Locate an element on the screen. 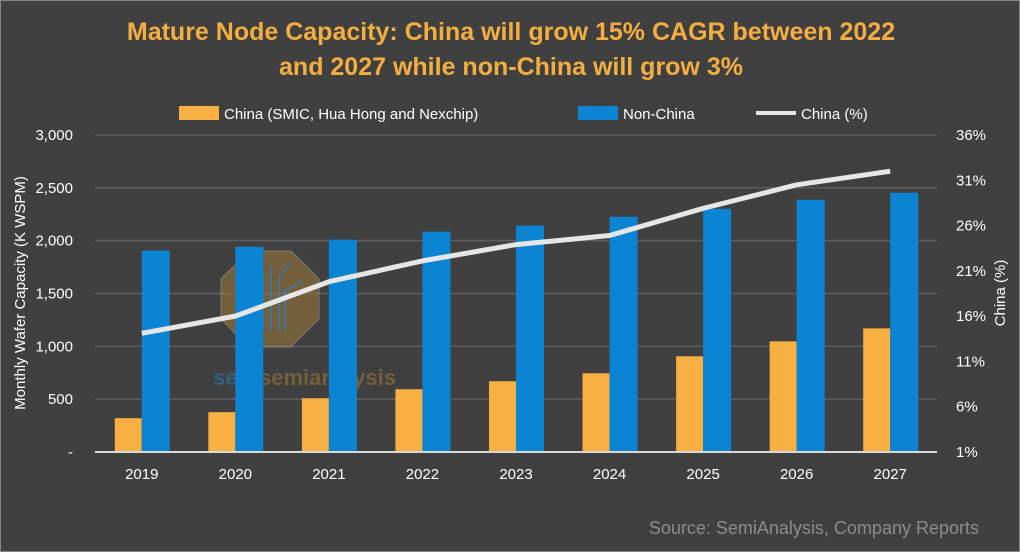  x-tick-label: 2019 is located at coordinates (141, 474).